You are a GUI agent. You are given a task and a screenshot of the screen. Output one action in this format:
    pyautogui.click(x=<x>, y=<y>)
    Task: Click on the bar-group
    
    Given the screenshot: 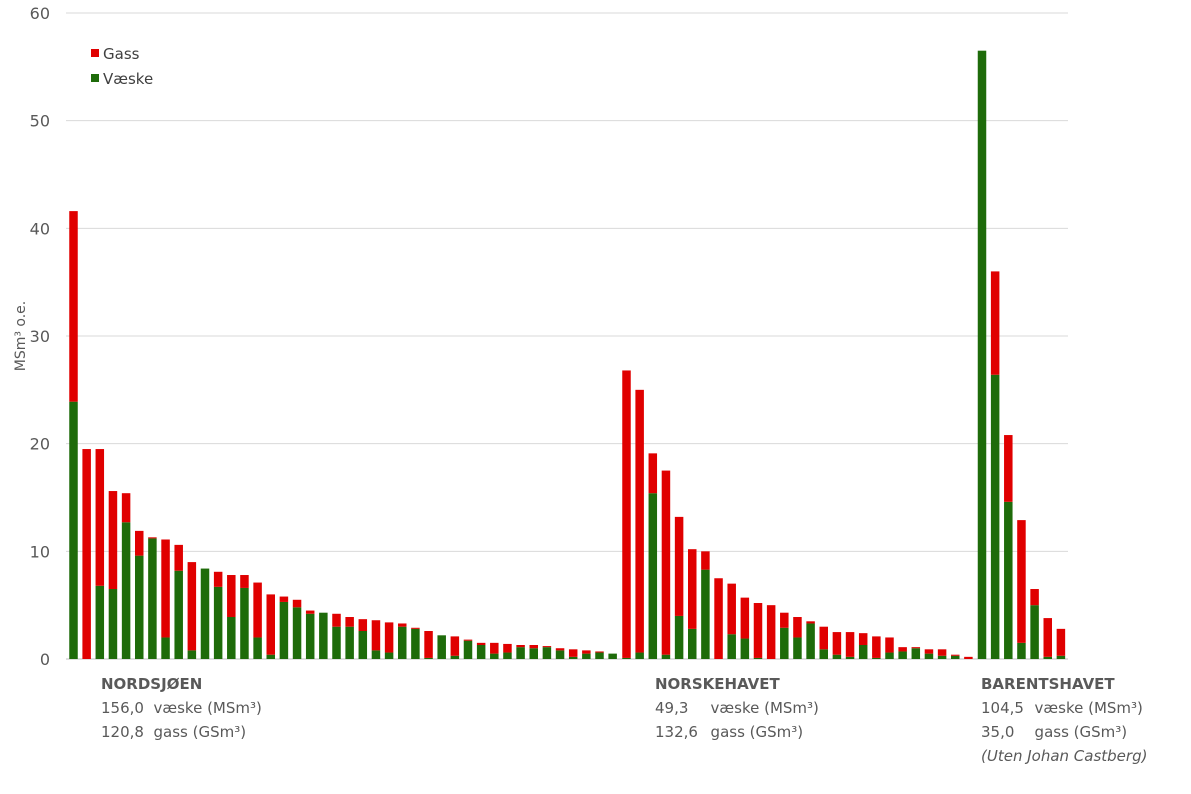 What is the action you would take?
    pyautogui.click(x=1021, y=354)
    